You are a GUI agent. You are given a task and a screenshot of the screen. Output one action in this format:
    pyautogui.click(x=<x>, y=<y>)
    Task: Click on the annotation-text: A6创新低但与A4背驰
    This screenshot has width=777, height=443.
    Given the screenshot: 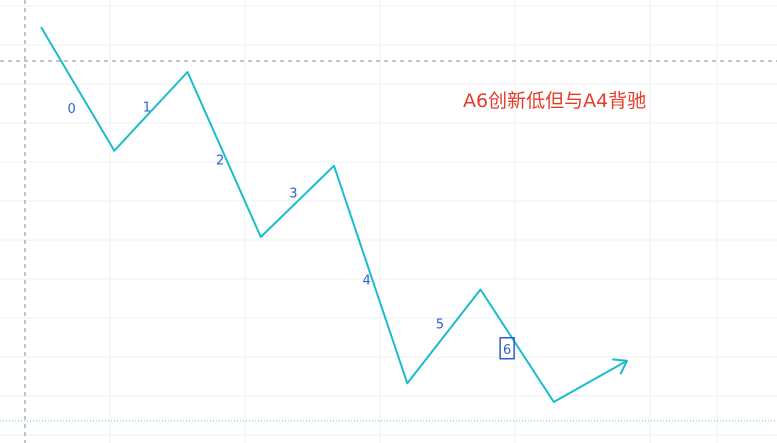 What is the action you would take?
    pyautogui.click(x=554, y=101)
    